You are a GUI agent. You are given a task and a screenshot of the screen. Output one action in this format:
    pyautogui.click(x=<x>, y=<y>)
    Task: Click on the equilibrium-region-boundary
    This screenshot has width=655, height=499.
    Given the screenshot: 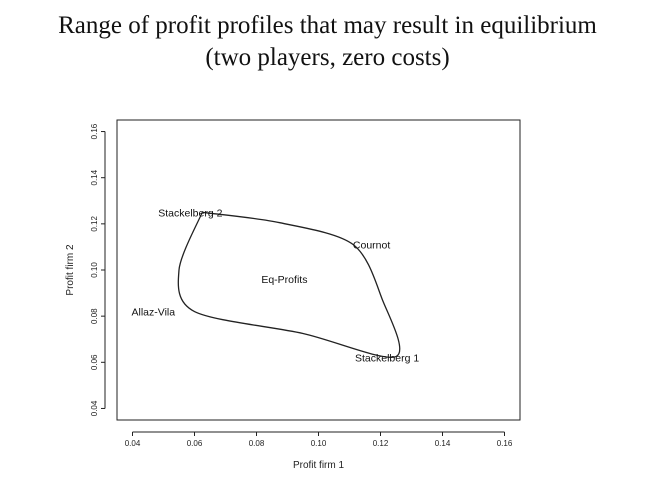 What is the action you would take?
    pyautogui.click(x=289, y=284)
    